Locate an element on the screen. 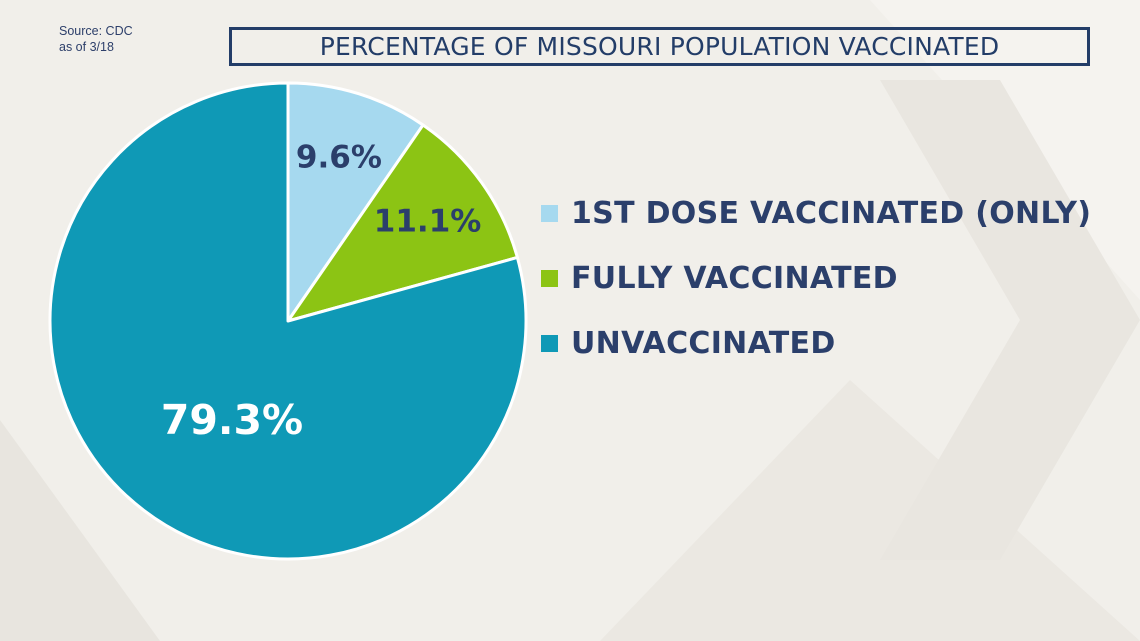  source-note: Source: CDC as of 3/18 is located at coordinates (96, 39).